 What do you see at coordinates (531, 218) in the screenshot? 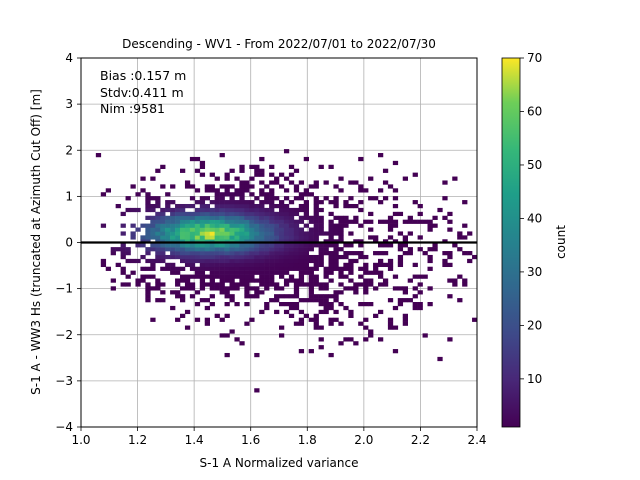
I see `colorbar-ticks: 70 60 50 40 30 20 10` at bounding box center [531, 218].